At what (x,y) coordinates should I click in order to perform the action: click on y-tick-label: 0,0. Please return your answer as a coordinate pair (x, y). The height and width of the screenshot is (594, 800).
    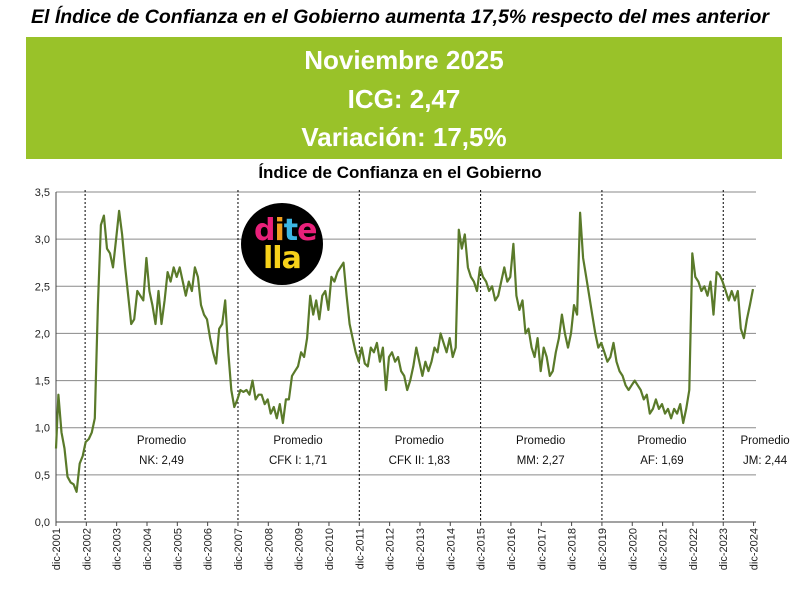
    Looking at the image, I should click on (42, 523).